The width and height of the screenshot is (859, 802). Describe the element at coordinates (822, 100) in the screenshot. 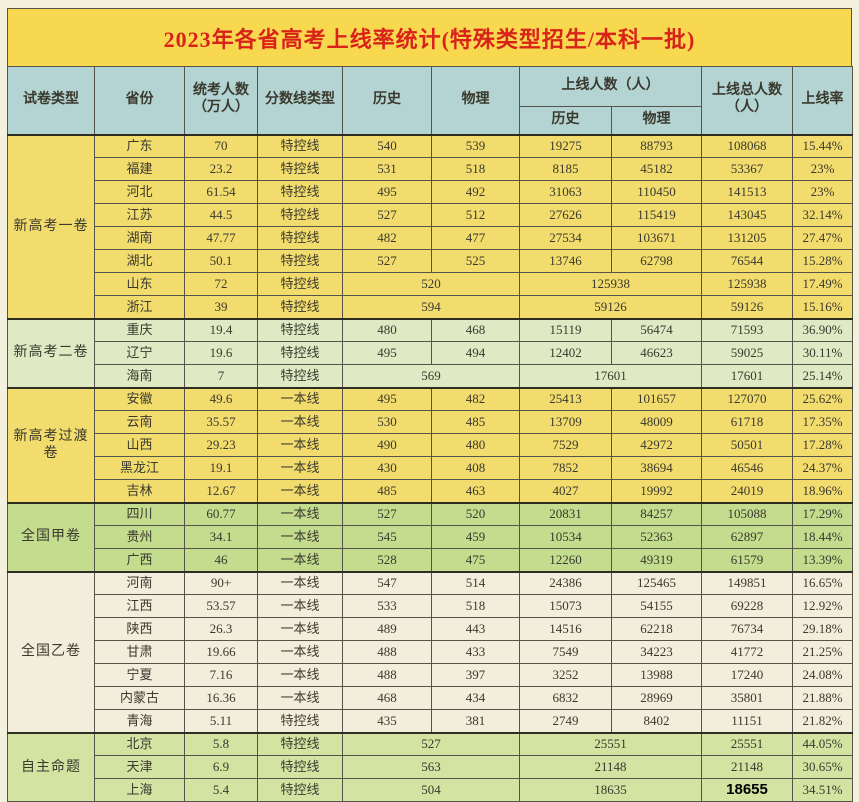

I see `col-header-rate: 上线率` at that location.